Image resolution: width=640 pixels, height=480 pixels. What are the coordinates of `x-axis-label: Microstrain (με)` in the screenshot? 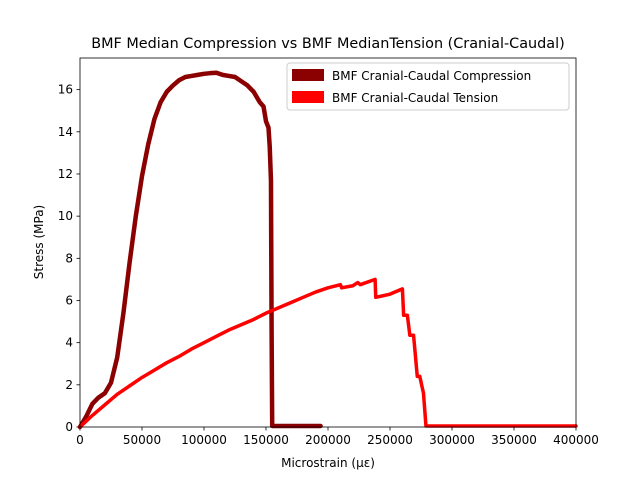 It's located at (328, 463).